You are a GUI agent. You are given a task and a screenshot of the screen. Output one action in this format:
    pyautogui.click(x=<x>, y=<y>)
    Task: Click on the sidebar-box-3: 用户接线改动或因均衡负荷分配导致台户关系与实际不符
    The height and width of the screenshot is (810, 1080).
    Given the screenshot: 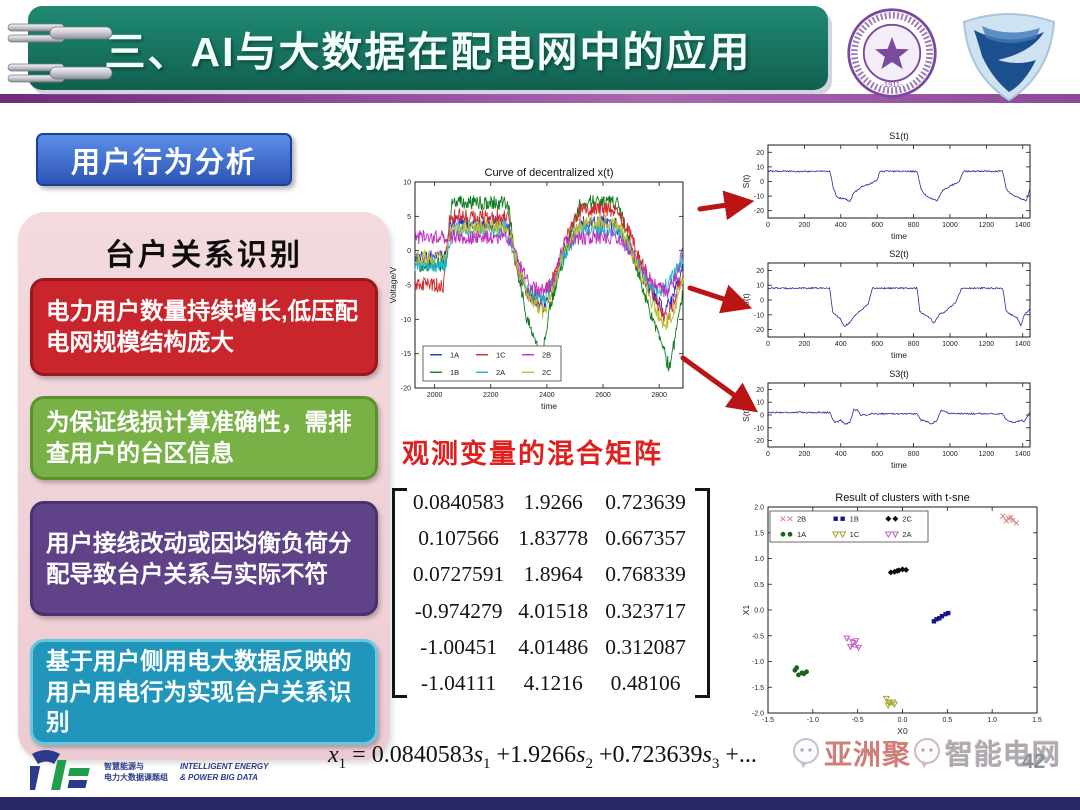 What is the action you would take?
    pyautogui.click(x=204, y=558)
    